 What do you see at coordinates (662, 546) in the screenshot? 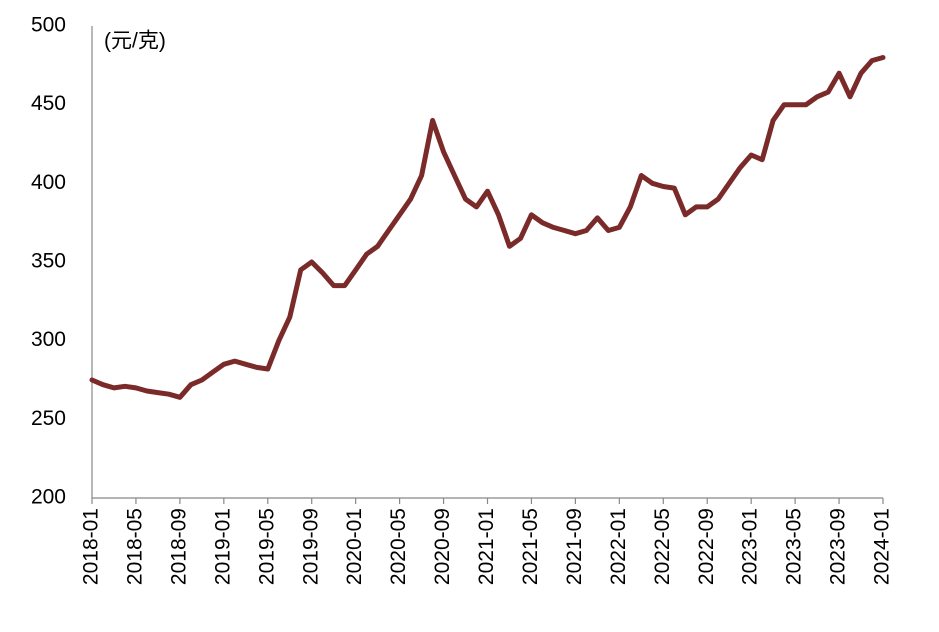
I see `x-tick-label: 2022-05` at bounding box center [662, 546].